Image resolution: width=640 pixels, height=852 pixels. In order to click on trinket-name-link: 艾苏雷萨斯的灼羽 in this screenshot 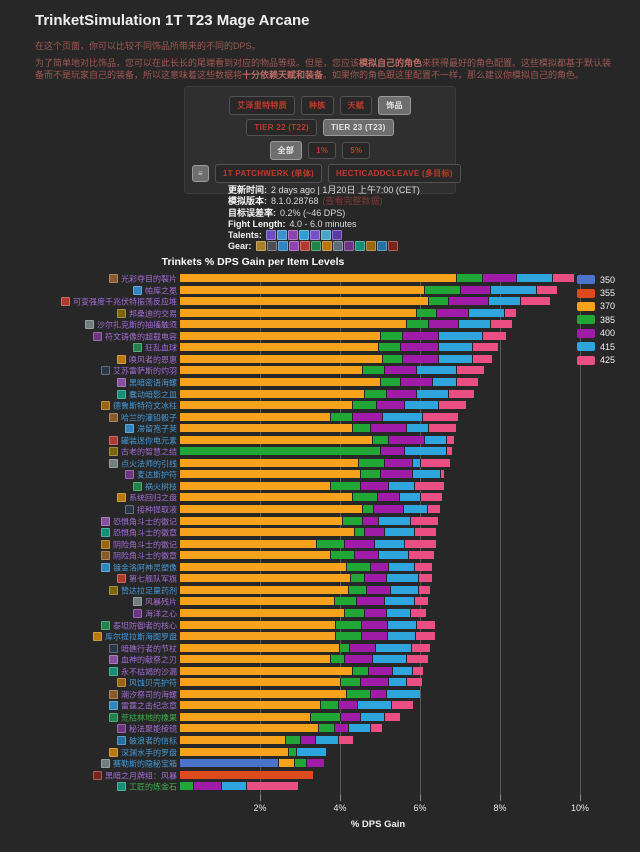, I will do `click(88, 371)`.